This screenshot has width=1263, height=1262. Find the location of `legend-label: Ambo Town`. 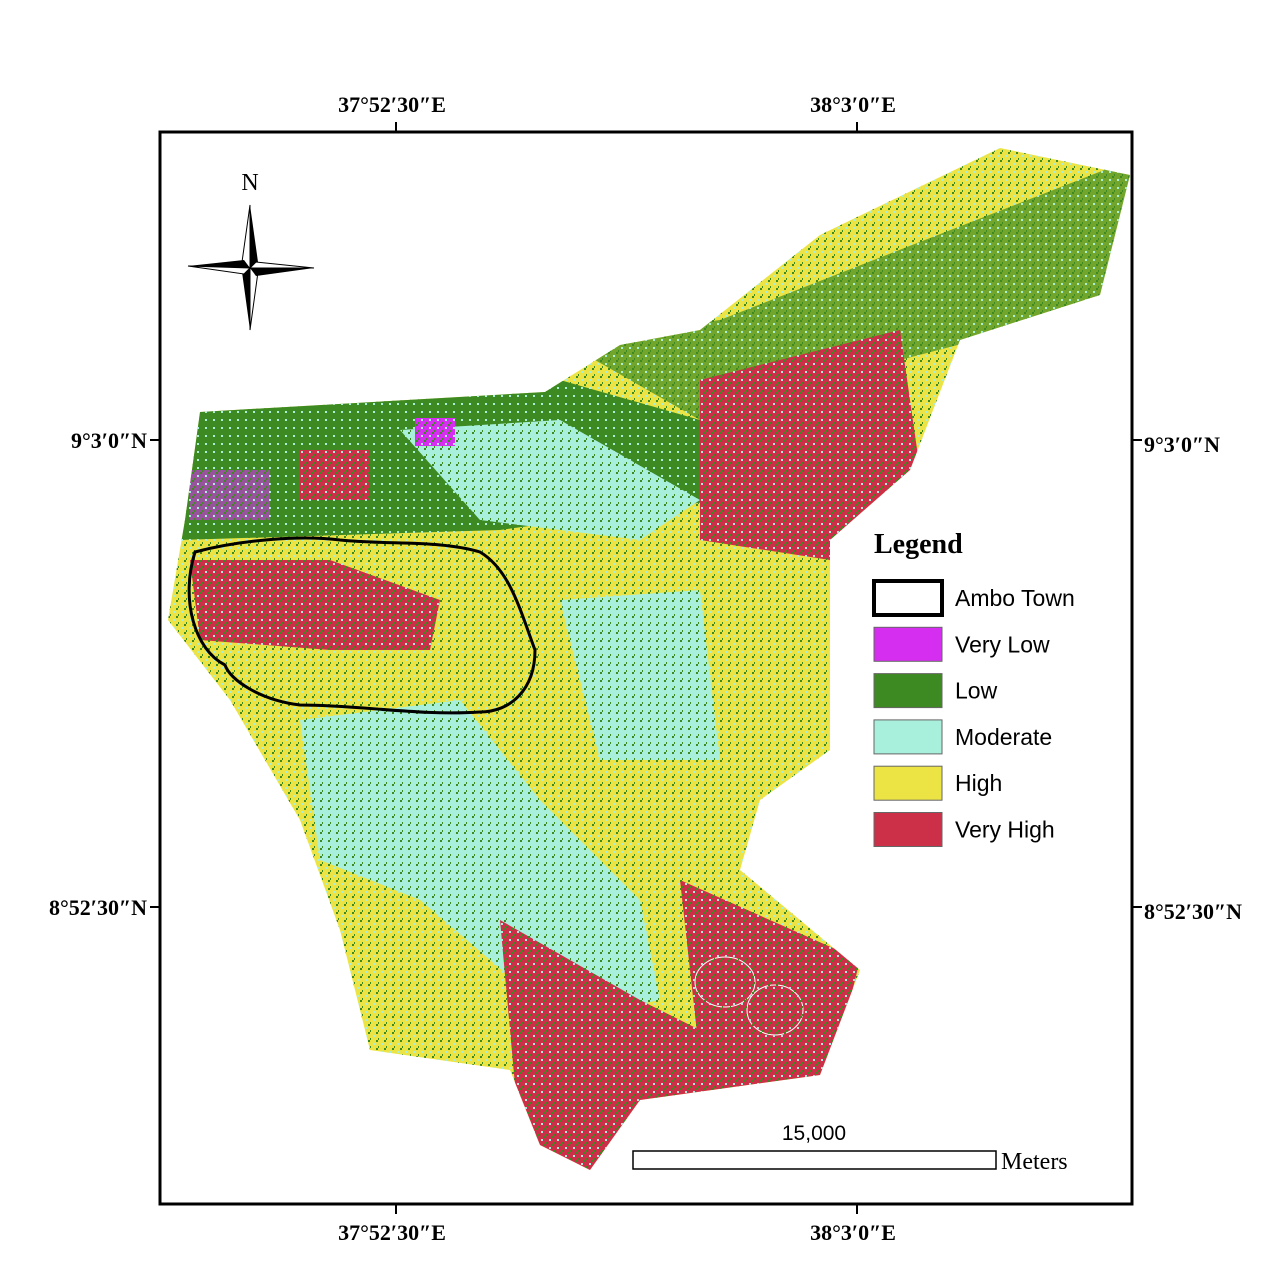

legend-label: Ambo Town is located at coordinates (1015, 598).